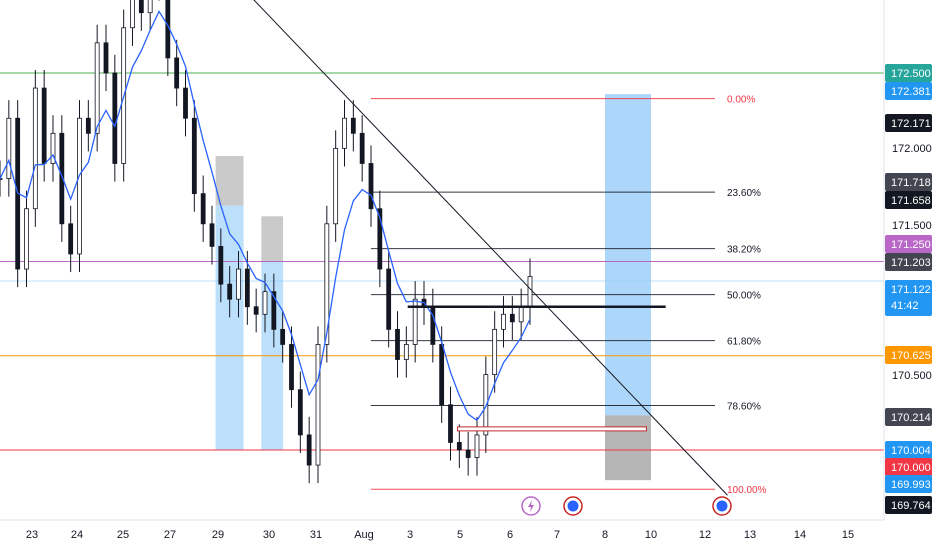  Describe the element at coordinates (628, 448) in the screenshot. I see `long-position-stop-zone` at that location.